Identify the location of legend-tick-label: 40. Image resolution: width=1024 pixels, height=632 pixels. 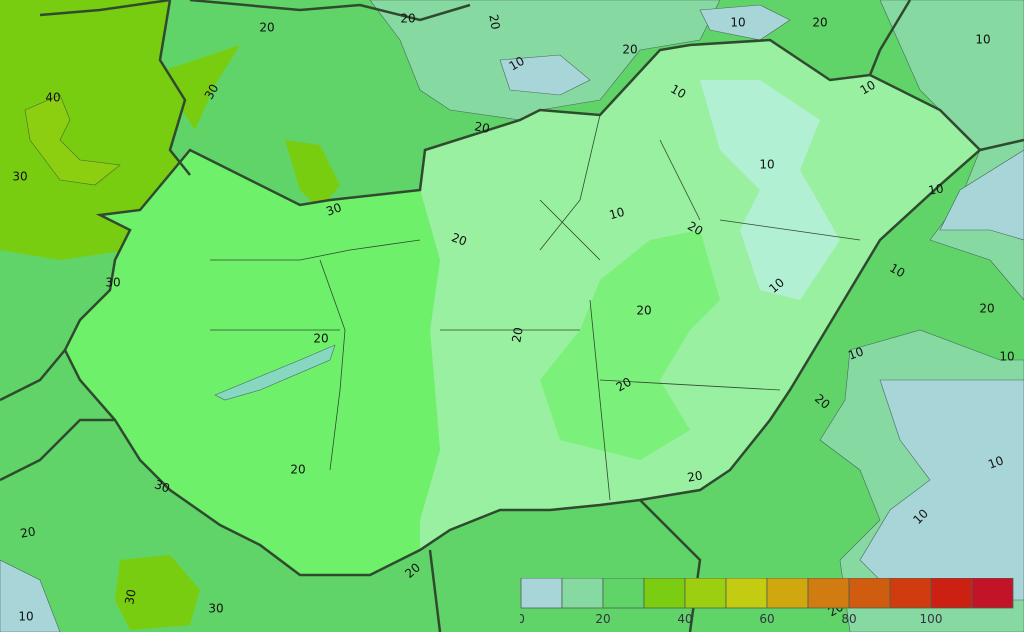
(684, 619).